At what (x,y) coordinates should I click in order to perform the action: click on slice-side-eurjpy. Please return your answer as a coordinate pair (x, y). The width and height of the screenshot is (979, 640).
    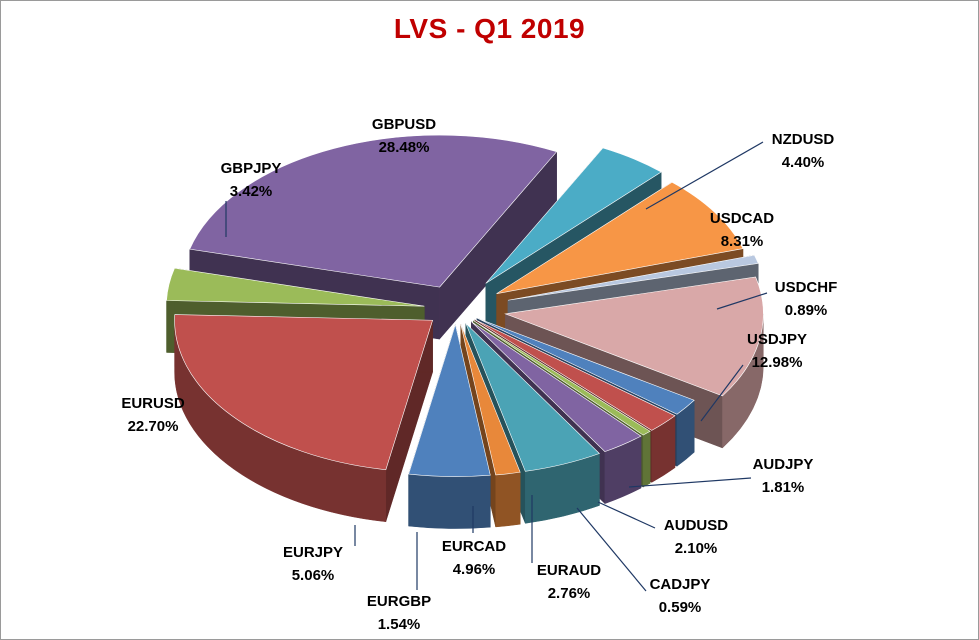
    Looking at the image, I should click on (449, 501).